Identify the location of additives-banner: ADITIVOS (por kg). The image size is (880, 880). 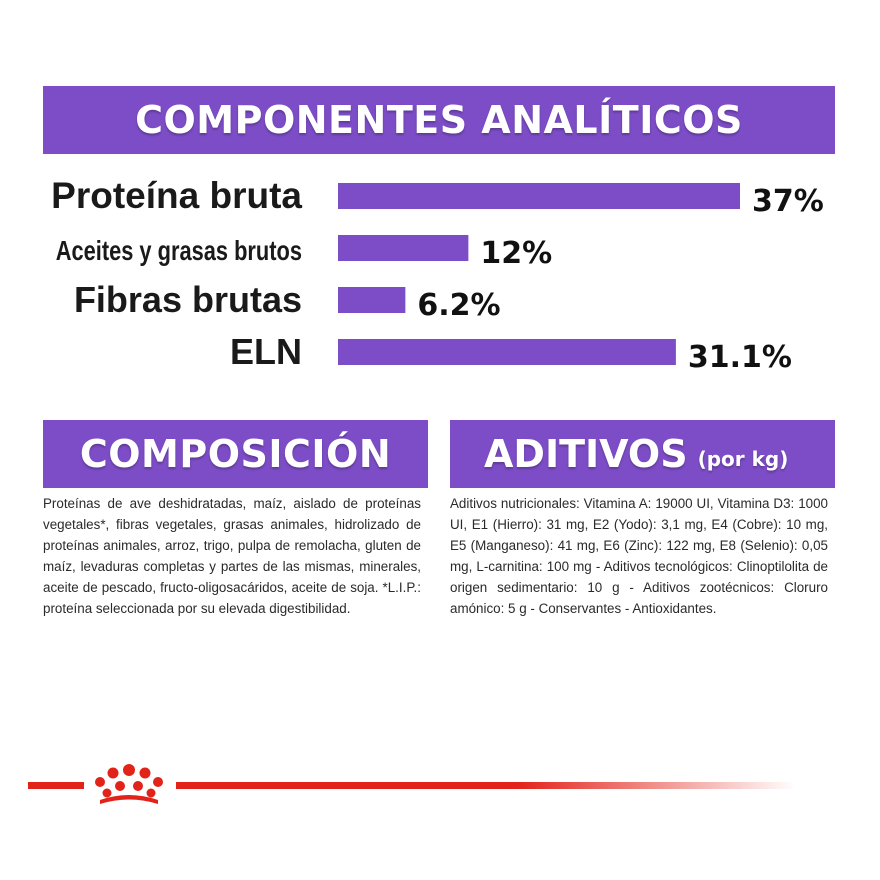
(642, 454).